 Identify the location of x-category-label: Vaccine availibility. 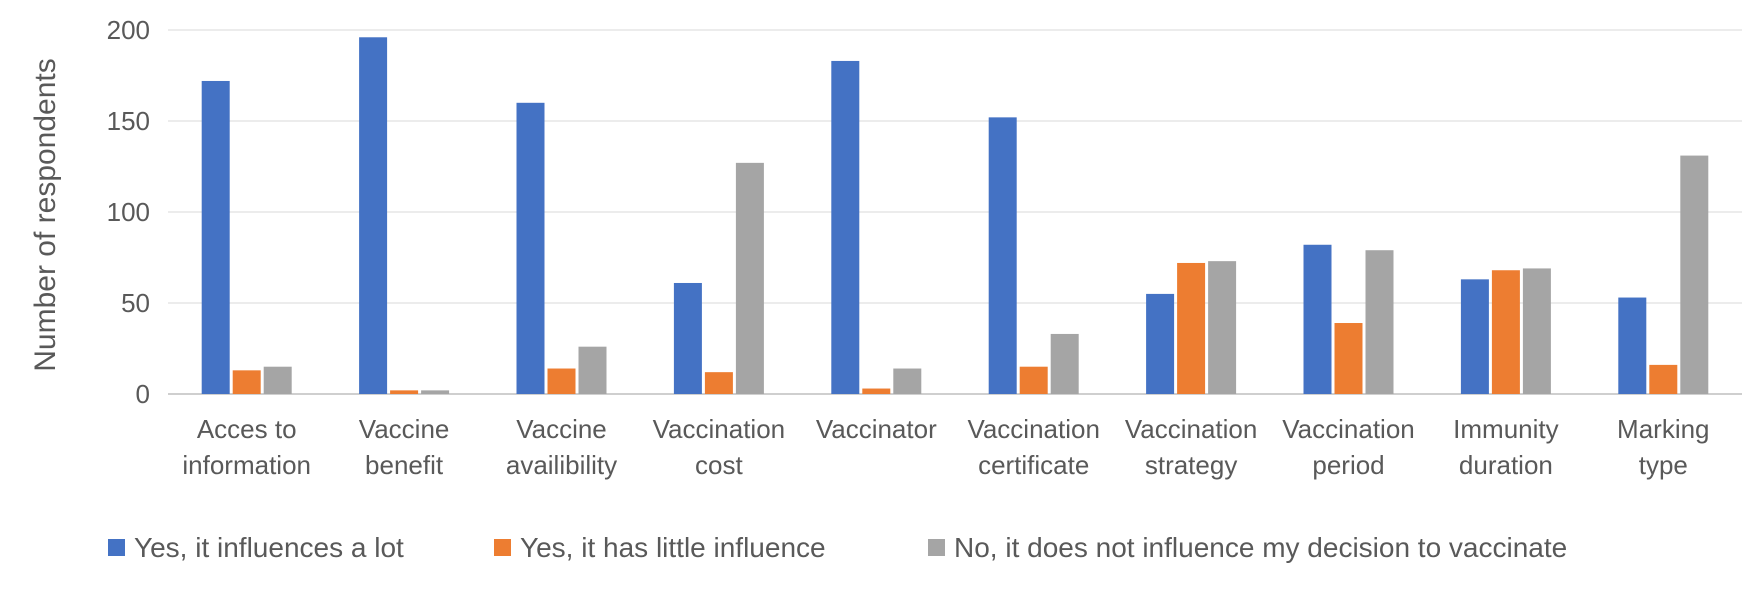
(561, 447).